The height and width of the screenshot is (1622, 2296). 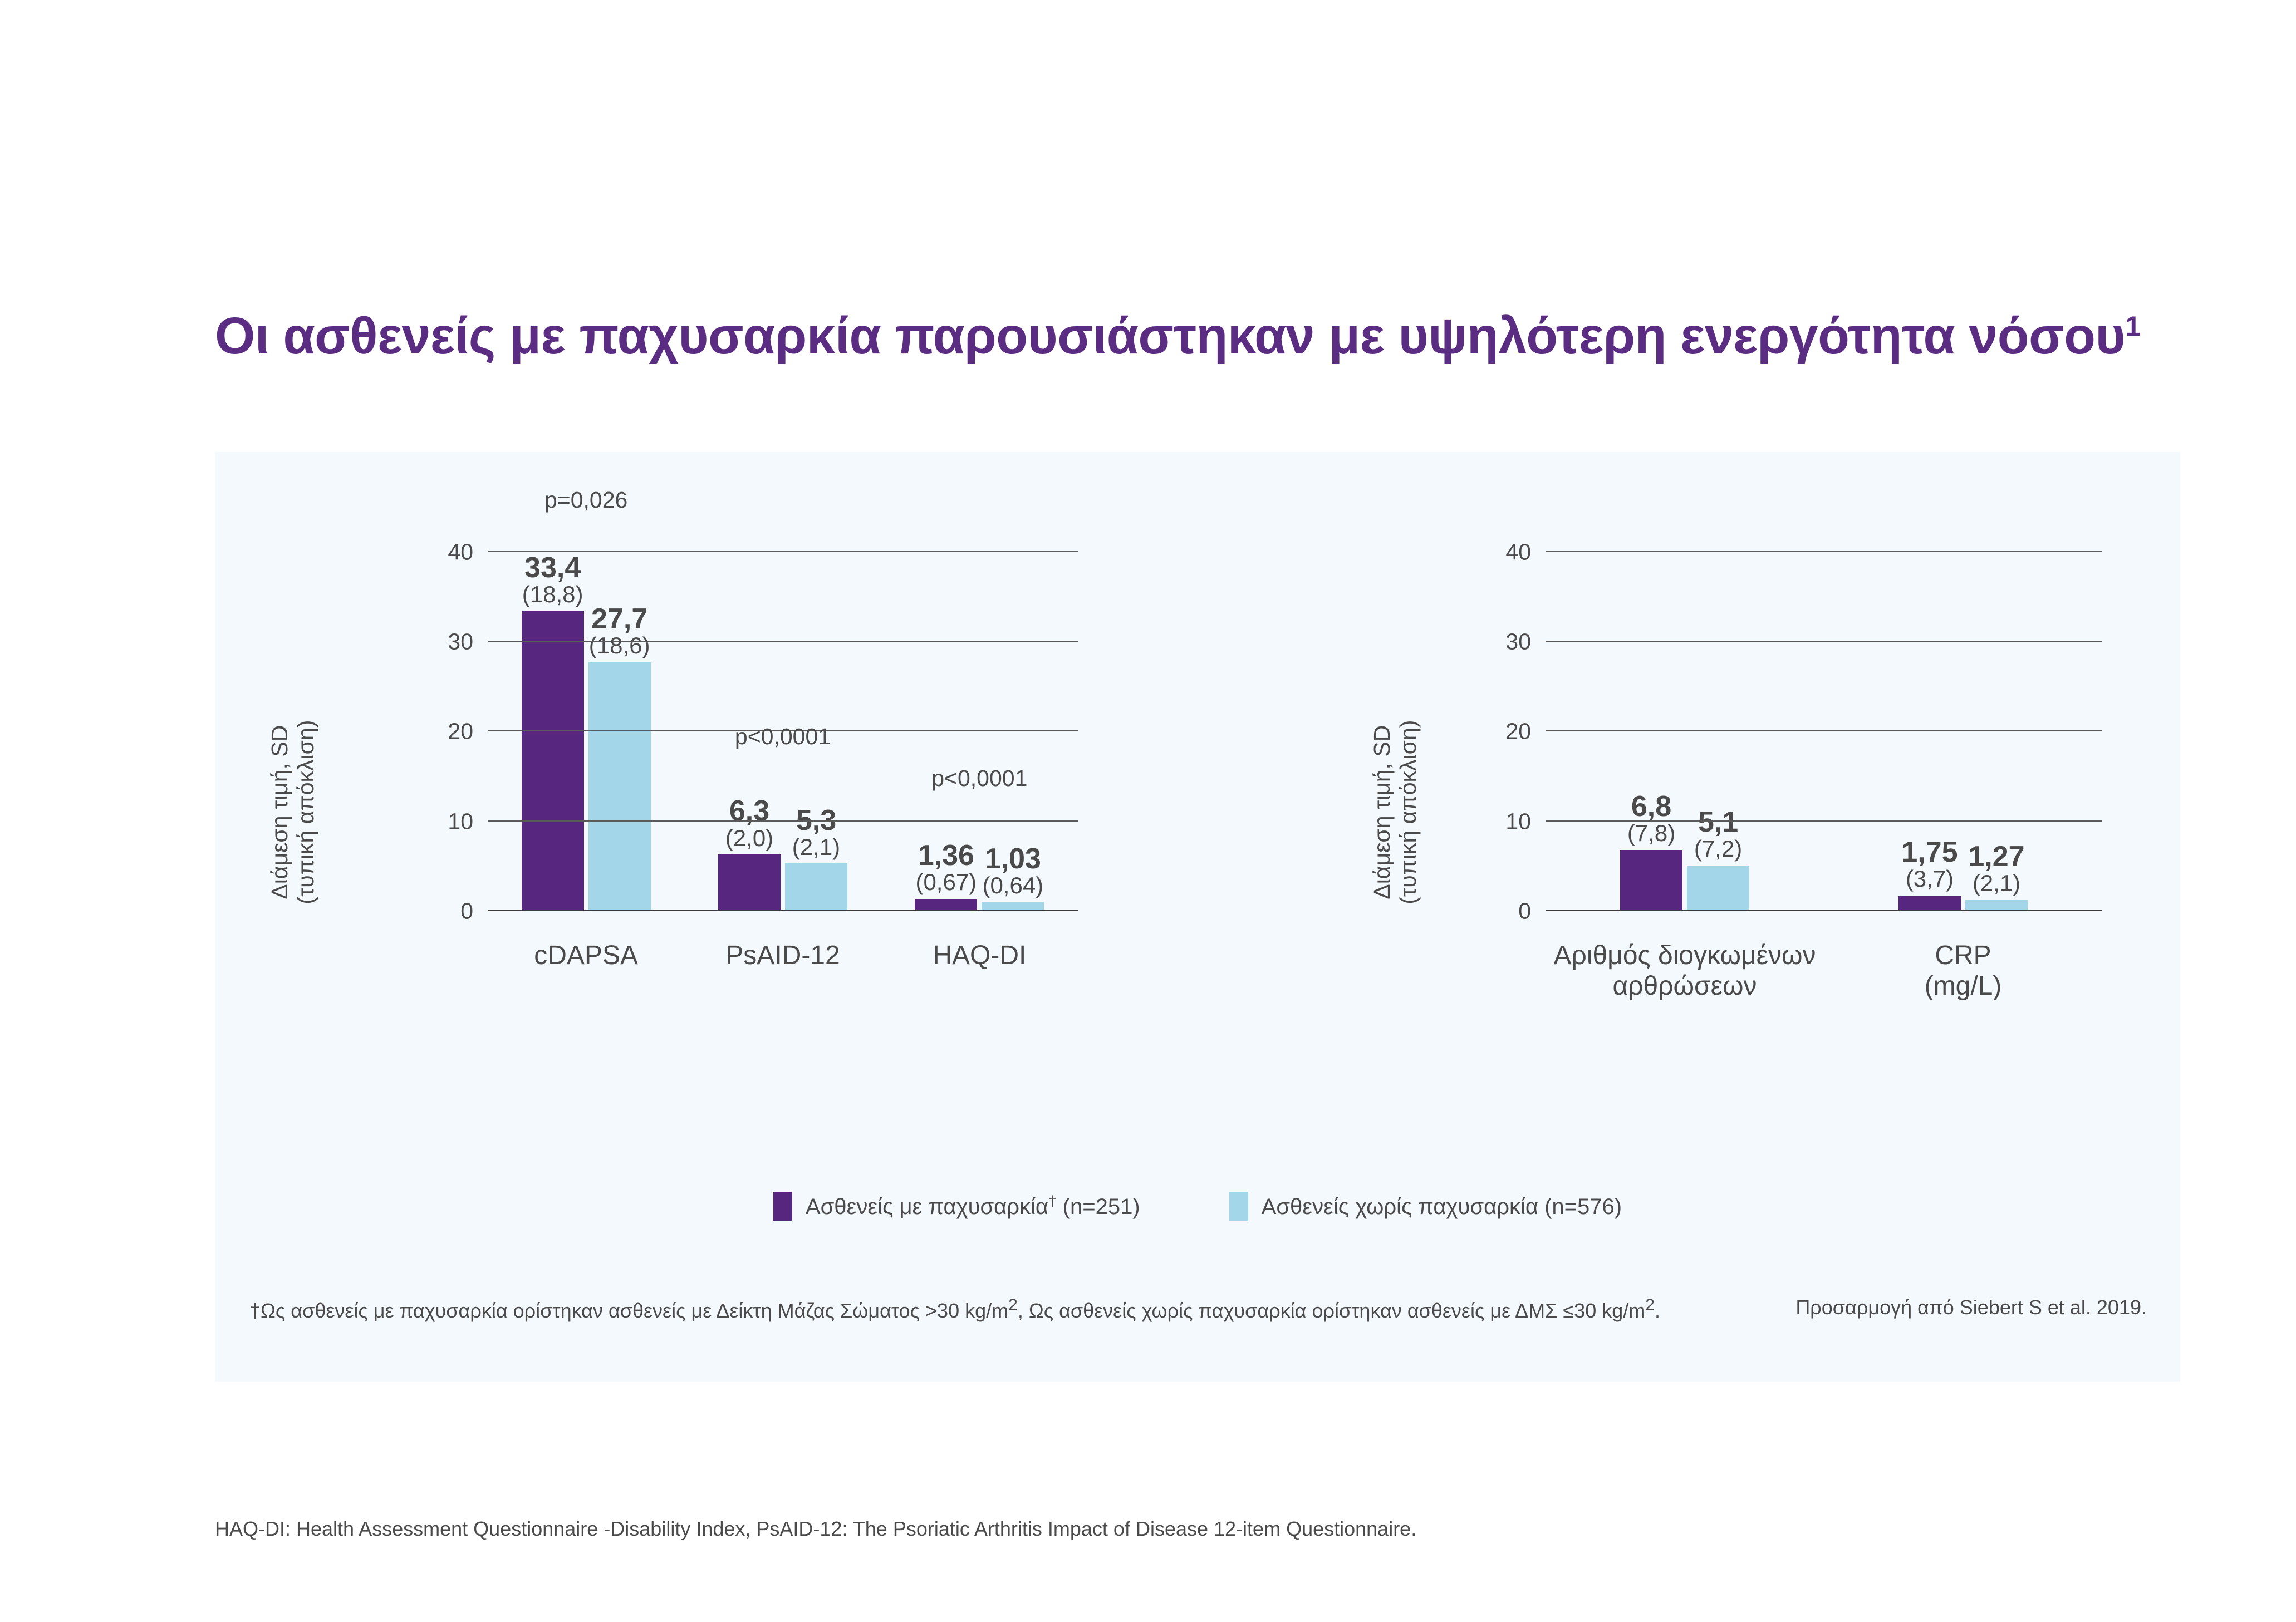 What do you see at coordinates (587, 956) in the screenshot?
I see `x-tick-line: cDAPSA` at bounding box center [587, 956].